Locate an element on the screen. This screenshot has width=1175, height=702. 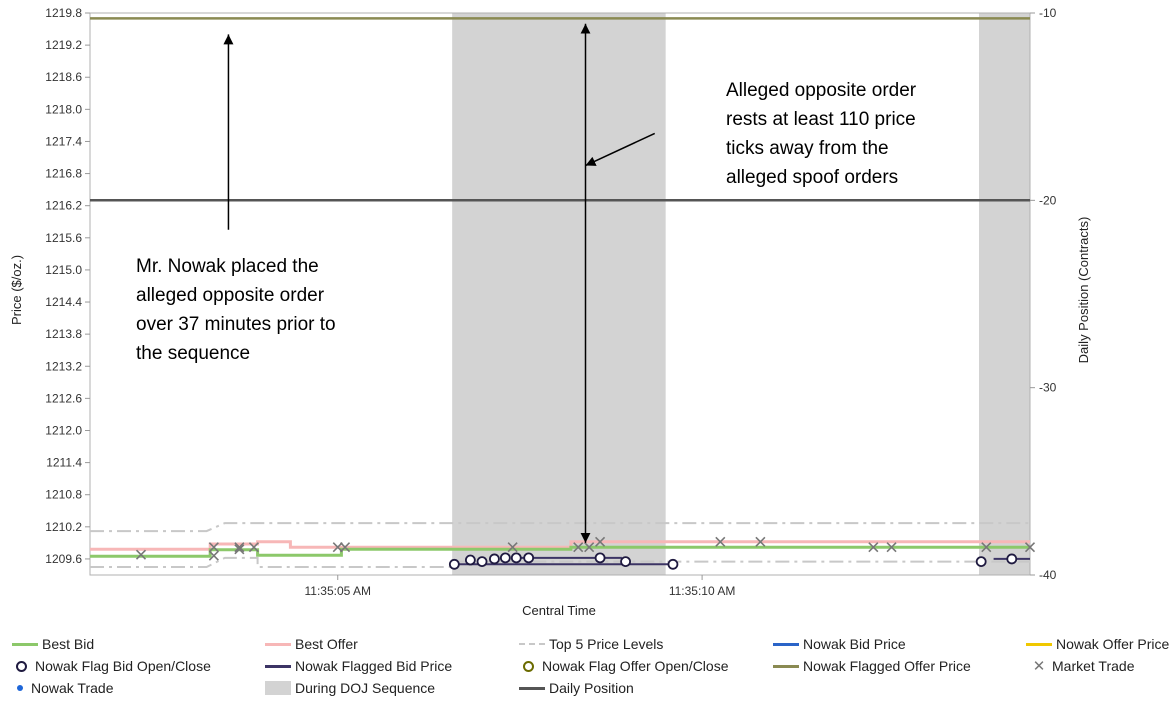
y2-axis-ticks: -10 -20 -30 -40 is located at coordinates (1043, 294).